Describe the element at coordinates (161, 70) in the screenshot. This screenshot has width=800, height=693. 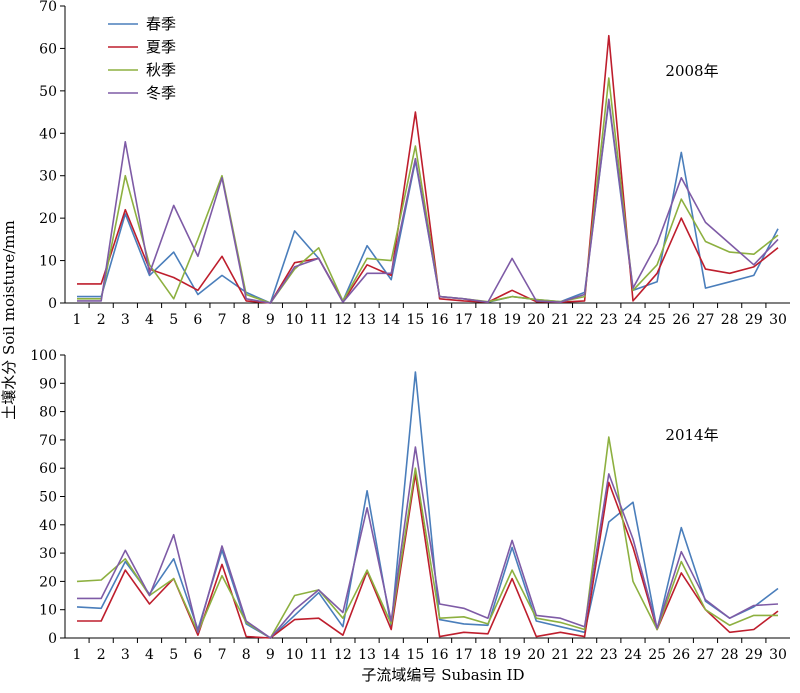
I see `legend-label: 秋季` at that location.